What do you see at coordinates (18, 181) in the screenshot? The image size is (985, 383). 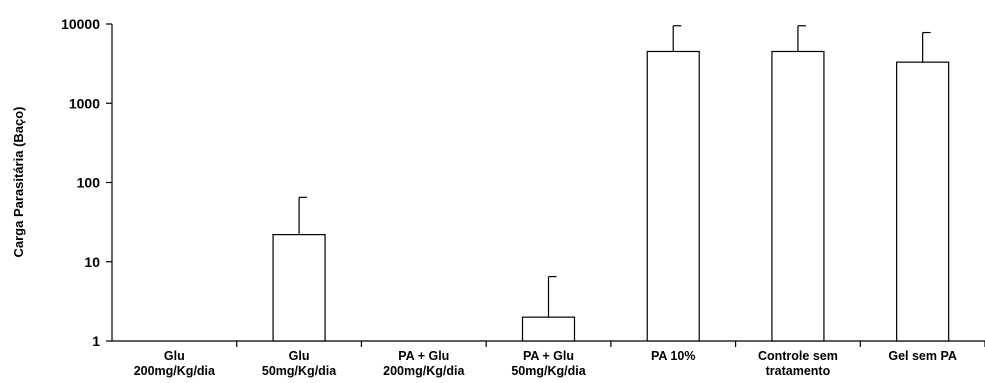 I see `y-axis-title: Carga Parasitária (Baço)` at bounding box center [18, 181].